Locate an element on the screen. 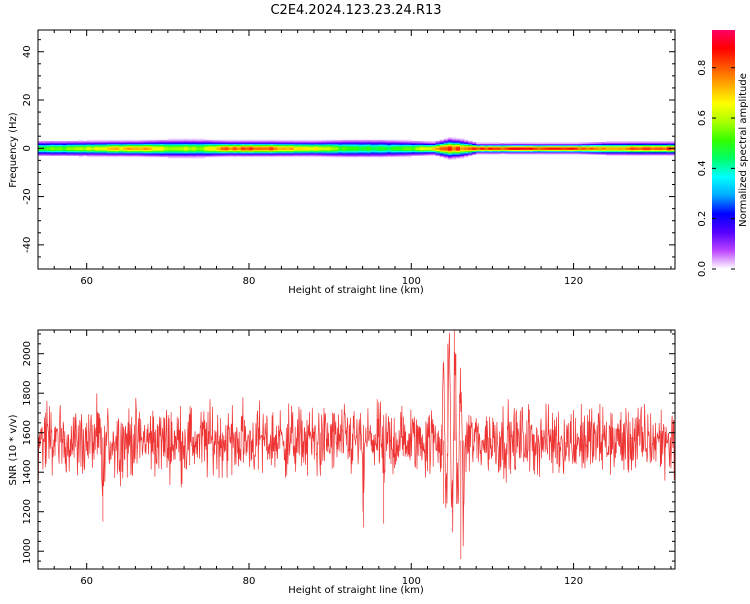 The height and width of the screenshot is (604, 750). snr-xlabel: Height of straight line (km) is located at coordinates (356, 590).